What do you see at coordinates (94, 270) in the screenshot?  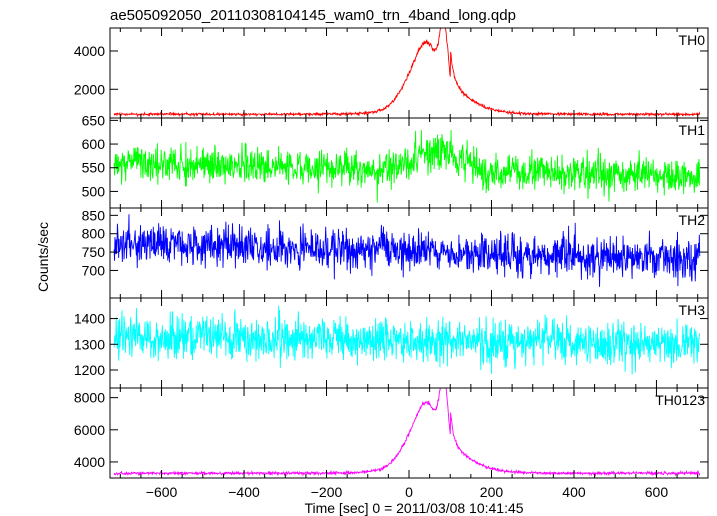 I see `y-tick-label: 700` at bounding box center [94, 270].